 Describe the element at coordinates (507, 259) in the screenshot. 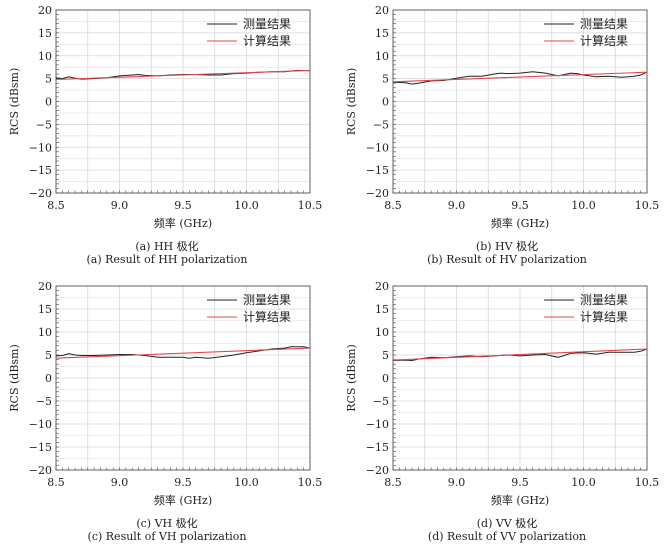

I see `caption-en: (b) Result of HV polarization` at that location.